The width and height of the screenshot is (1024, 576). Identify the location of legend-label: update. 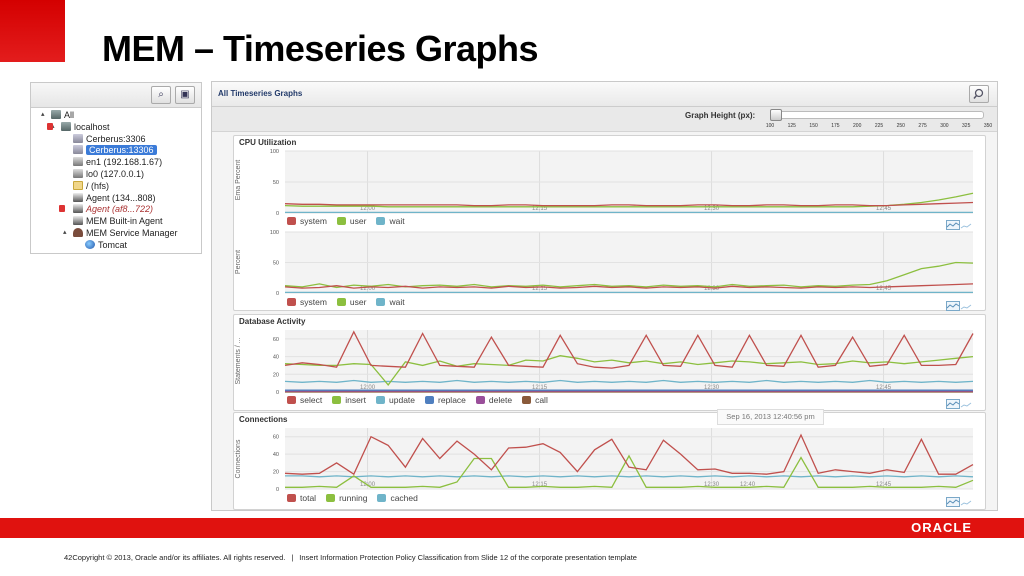
(402, 400).